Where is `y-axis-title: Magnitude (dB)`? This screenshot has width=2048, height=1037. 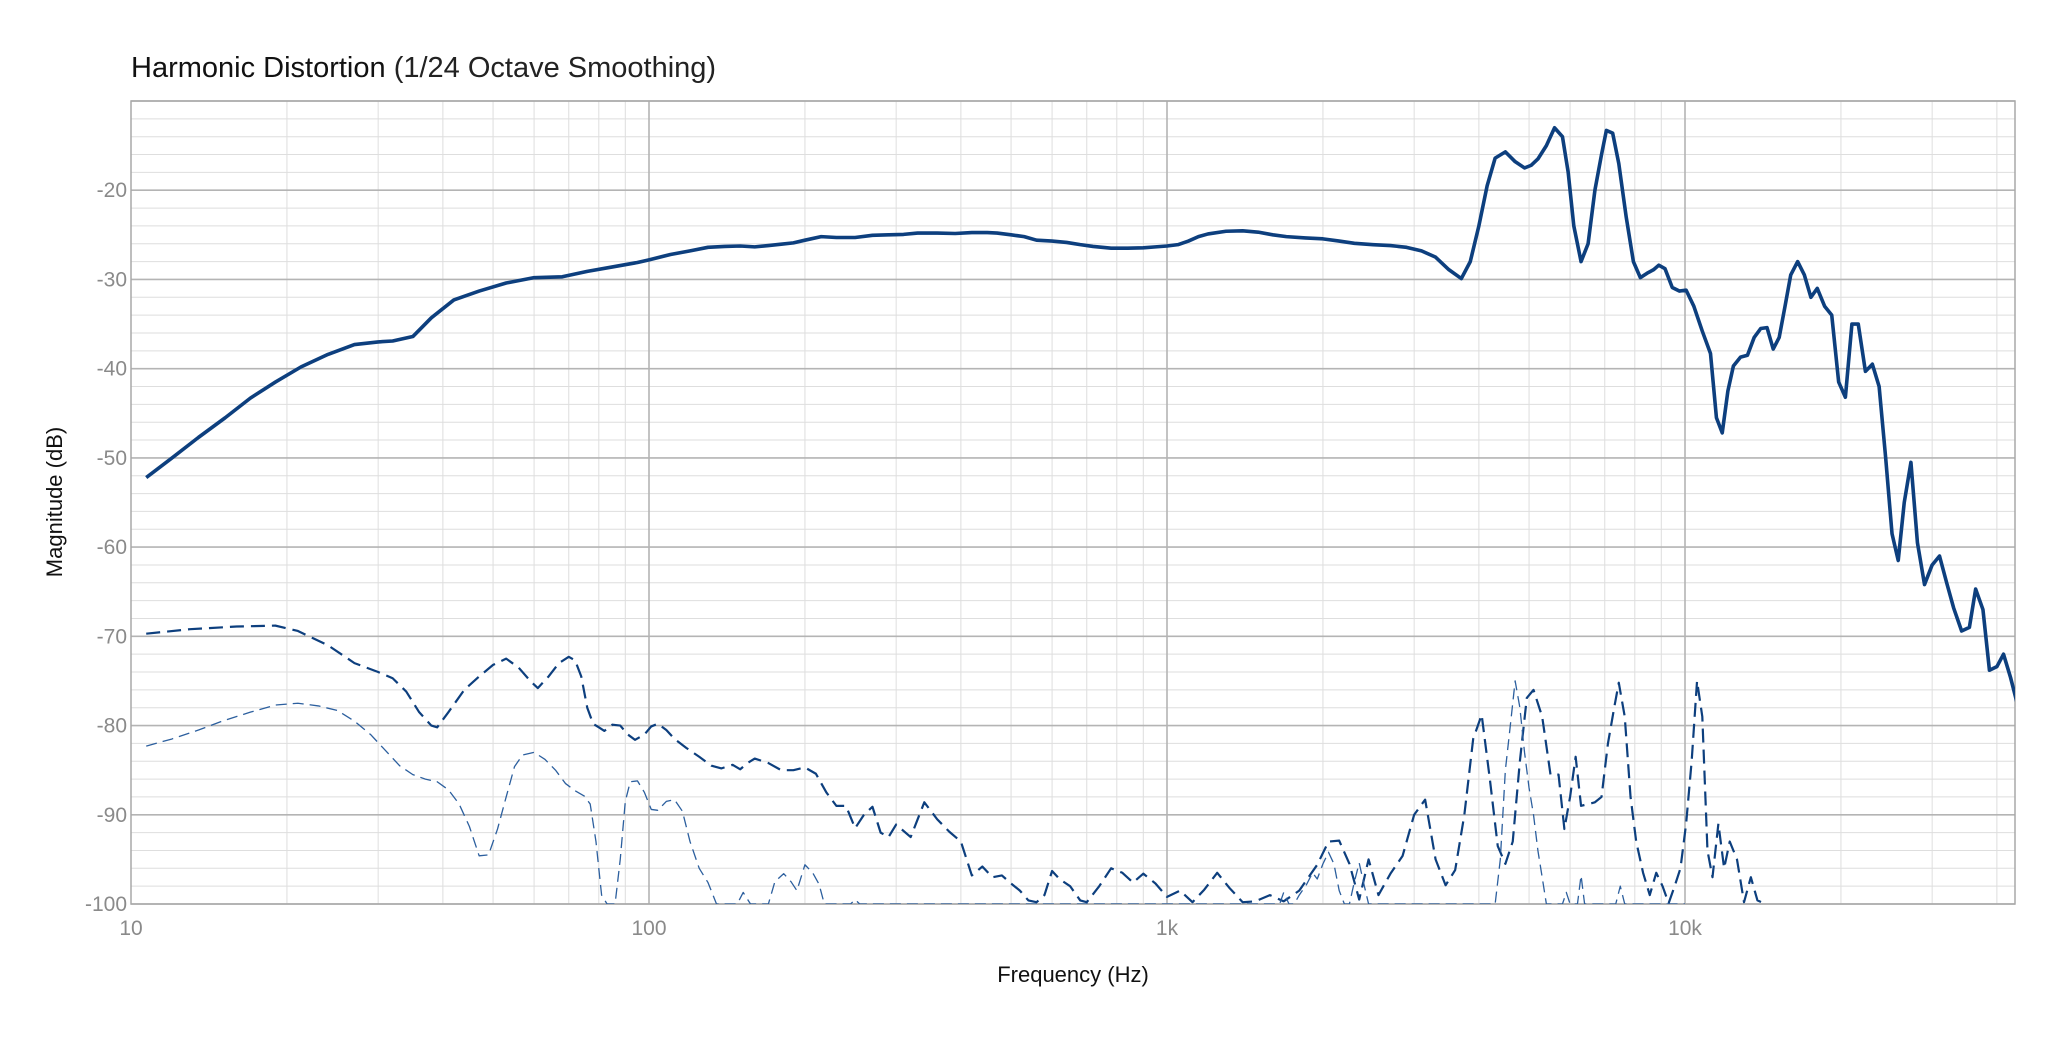 y-axis-title: Magnitude (dB) is located at coordinates (54, 502).